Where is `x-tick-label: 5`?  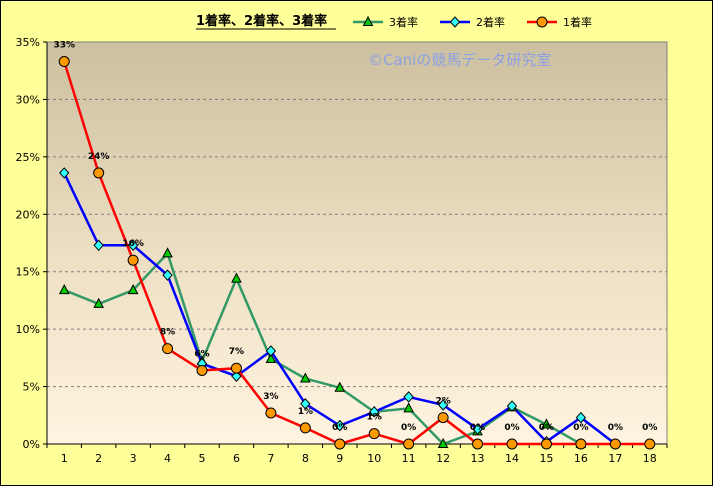 x-tick-label: 5 is located at coordinates (202, 458).